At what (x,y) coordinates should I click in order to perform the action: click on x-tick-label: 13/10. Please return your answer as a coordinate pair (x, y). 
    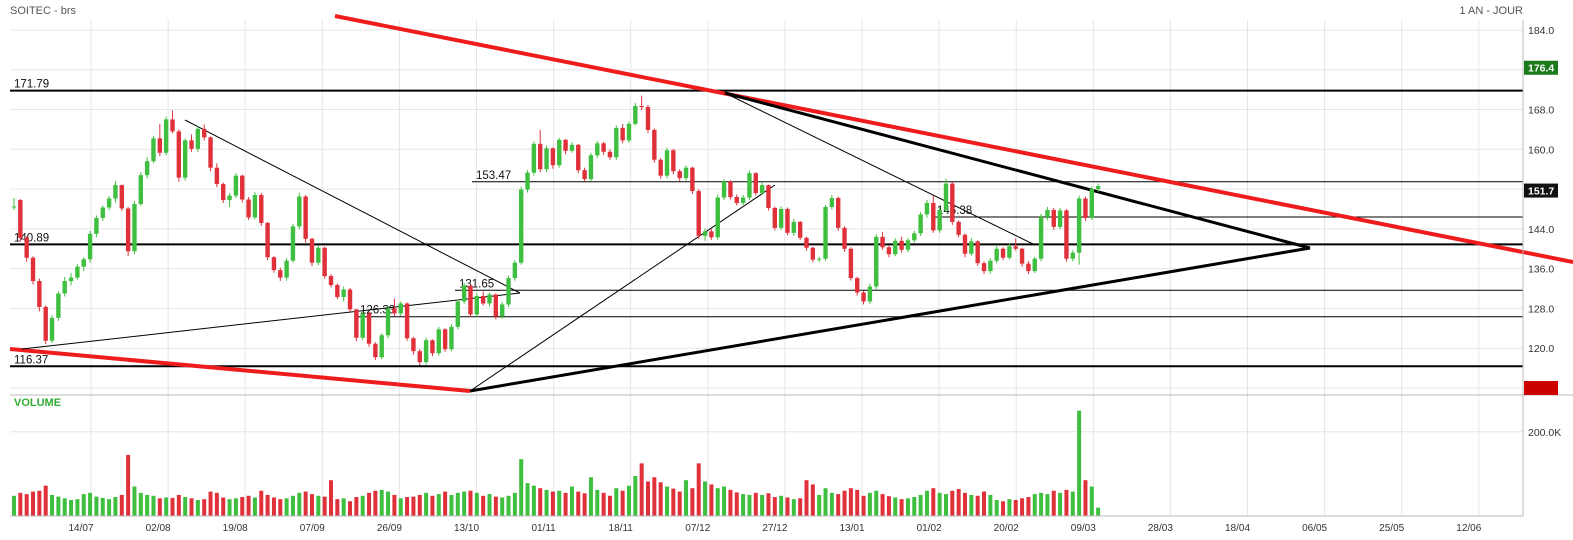
    Looking at the image, I should click on (466, 528).